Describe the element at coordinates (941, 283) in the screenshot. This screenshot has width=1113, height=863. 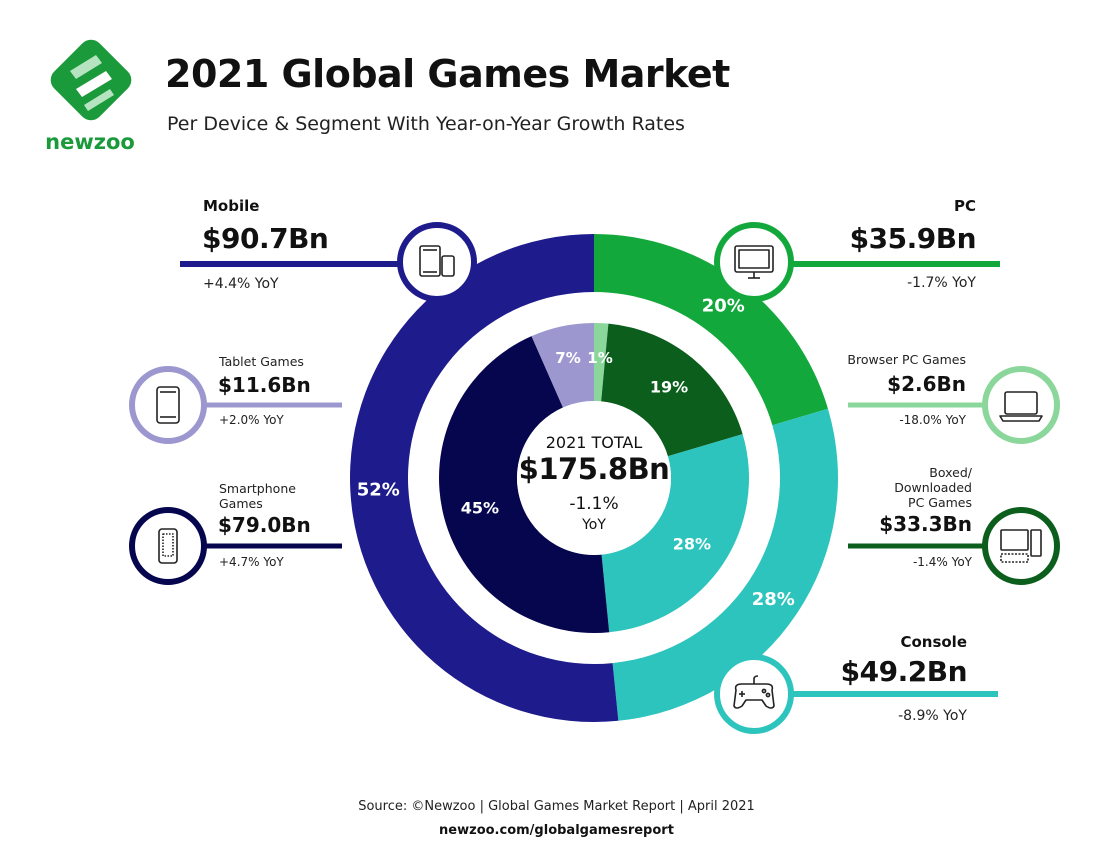
I see `pc-yoy: -1.7% YoY` at that location.